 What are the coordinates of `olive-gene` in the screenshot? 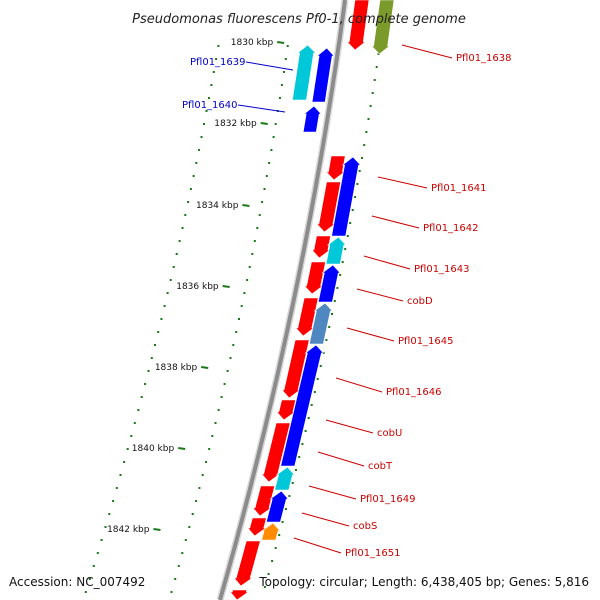 It's located at (382, 27).